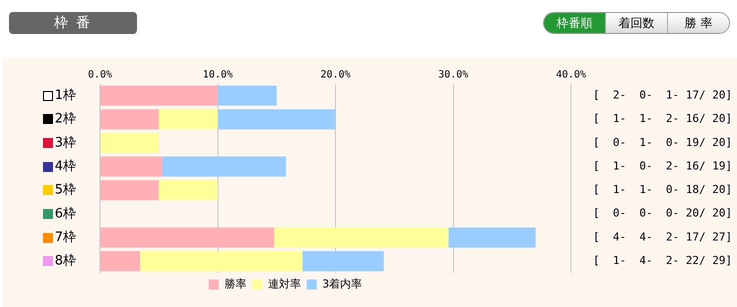  Describe the element at coordinates (453, 74) in the screenshot. I see `x-tick-label: 30.0%` at that location.